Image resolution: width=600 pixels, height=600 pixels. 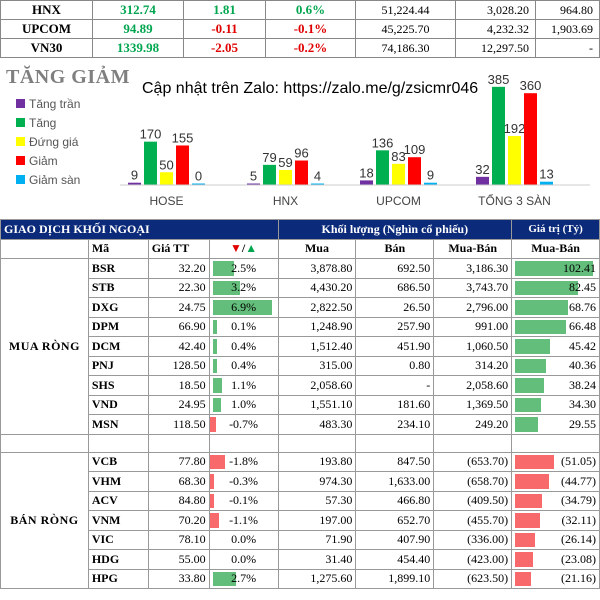 I want to click on sell-volume: 451.90, so click(x=395, y=346).